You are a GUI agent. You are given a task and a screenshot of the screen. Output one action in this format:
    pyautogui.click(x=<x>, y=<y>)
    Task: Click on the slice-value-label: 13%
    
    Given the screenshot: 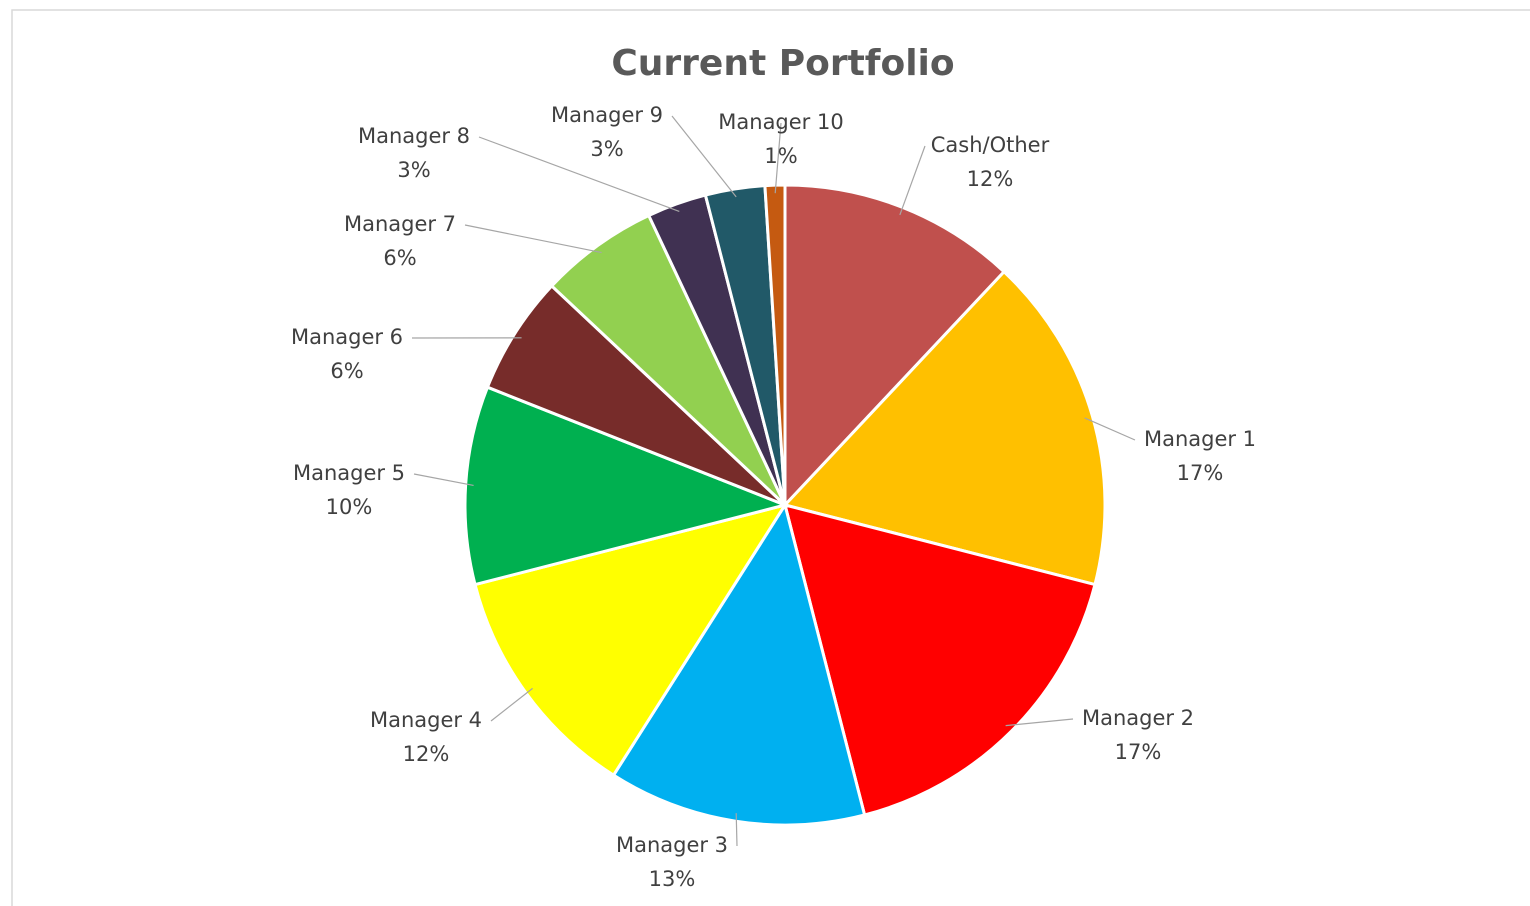 What is the action you would take?
    pyautogui.click(x=672, y=879)
    